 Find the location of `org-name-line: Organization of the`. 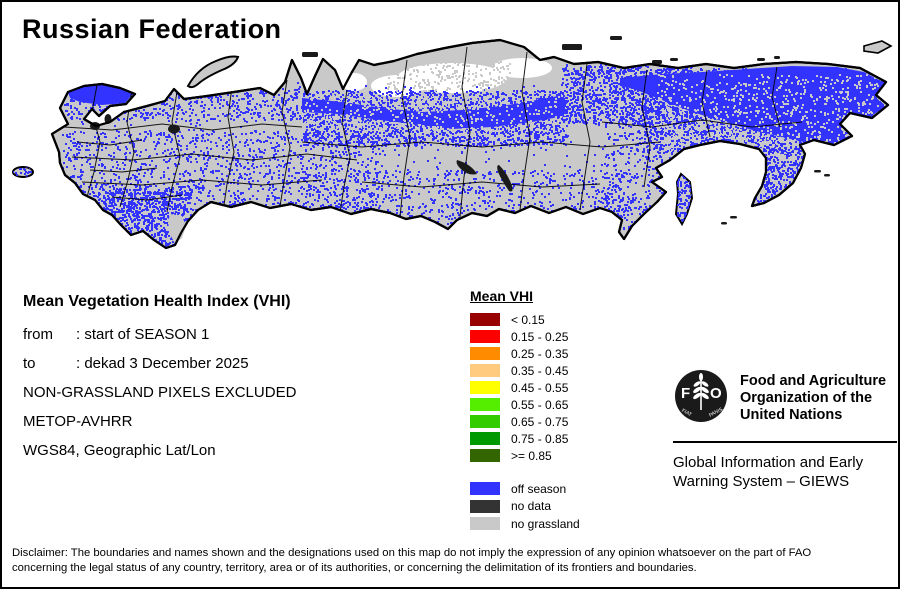

org-name-line: Organization of the is located at coordinates (806, 398).